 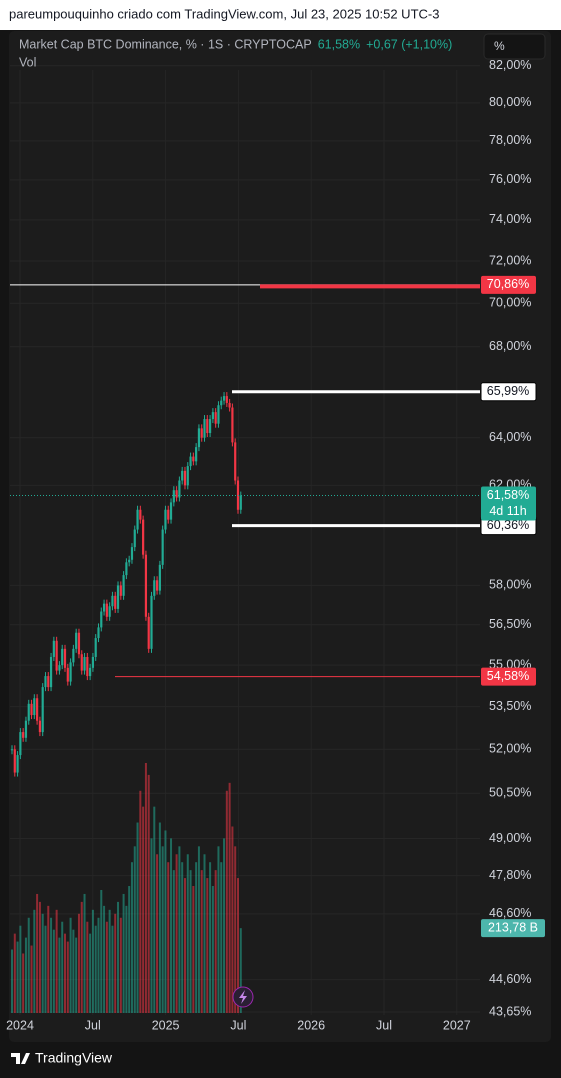 I want to click on last-price: 61,58%, so click(x=339, y=44).